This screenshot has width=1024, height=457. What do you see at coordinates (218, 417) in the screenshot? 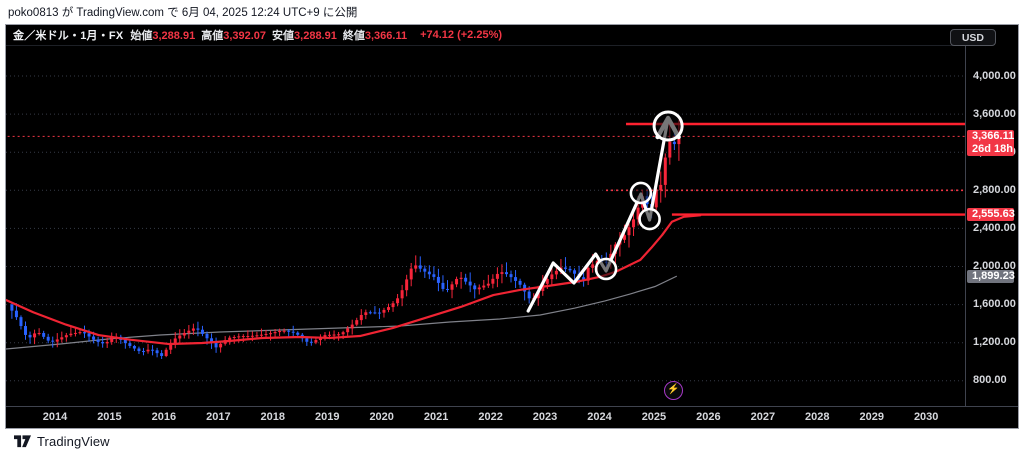
I see `year-tick-label: 2017` at bounding box center [218, 417].